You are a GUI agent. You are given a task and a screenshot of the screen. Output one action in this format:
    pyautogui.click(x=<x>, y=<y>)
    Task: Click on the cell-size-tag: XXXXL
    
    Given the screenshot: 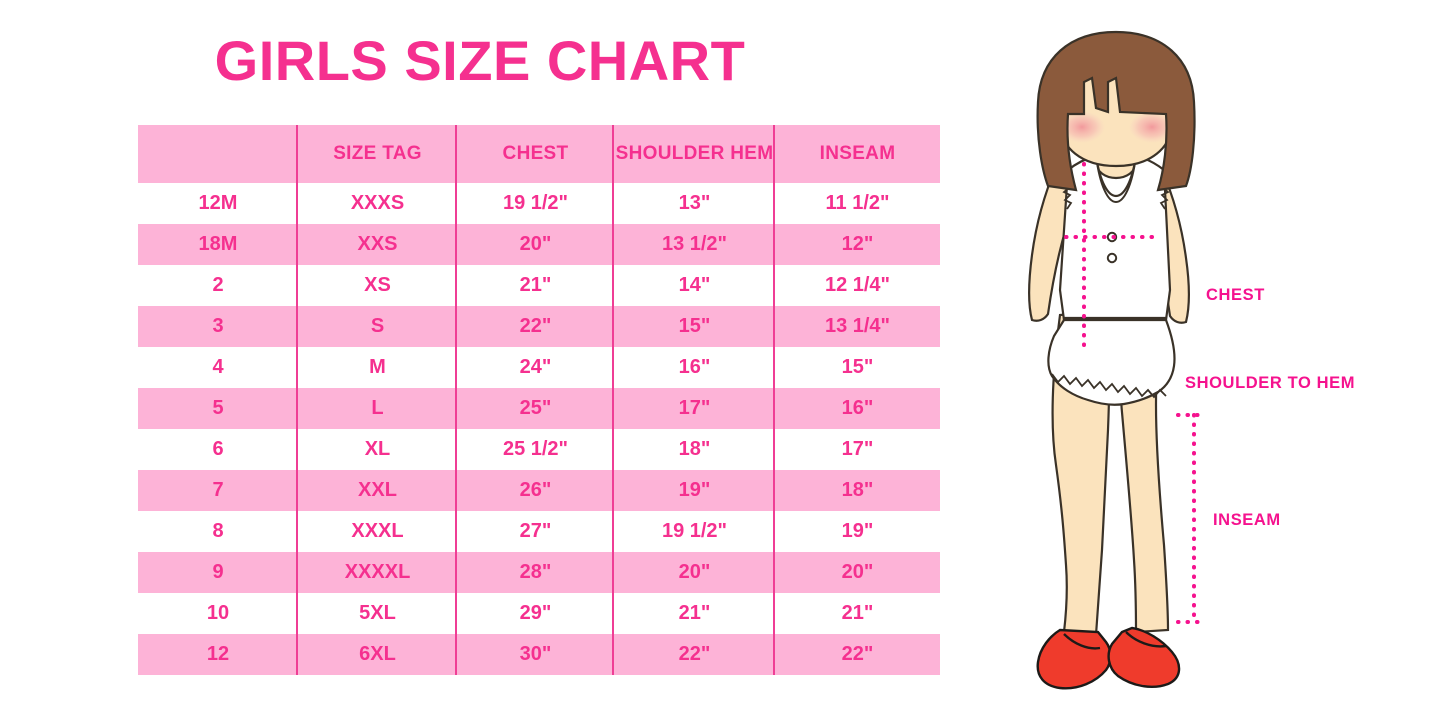 What is the action you would take?
    pyautogui.click(x=377, y=572)
    